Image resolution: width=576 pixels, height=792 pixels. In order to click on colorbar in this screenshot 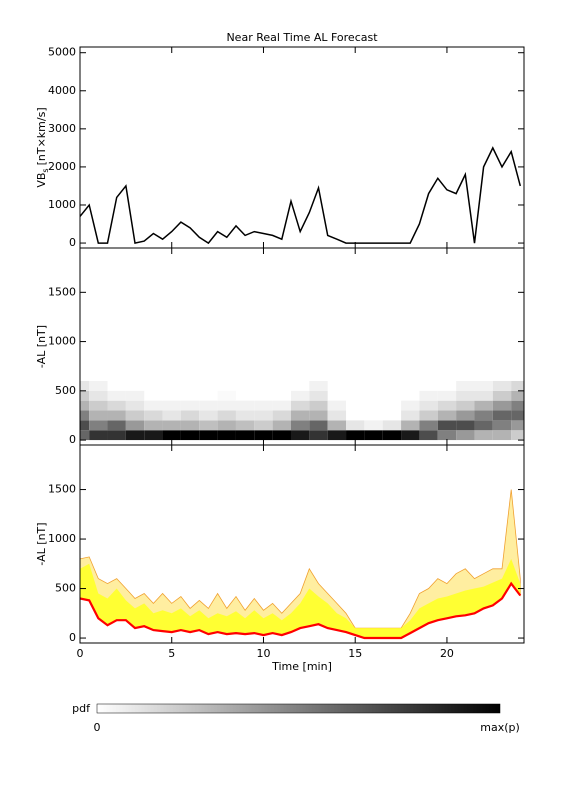, I will do `click(298, 708)`.